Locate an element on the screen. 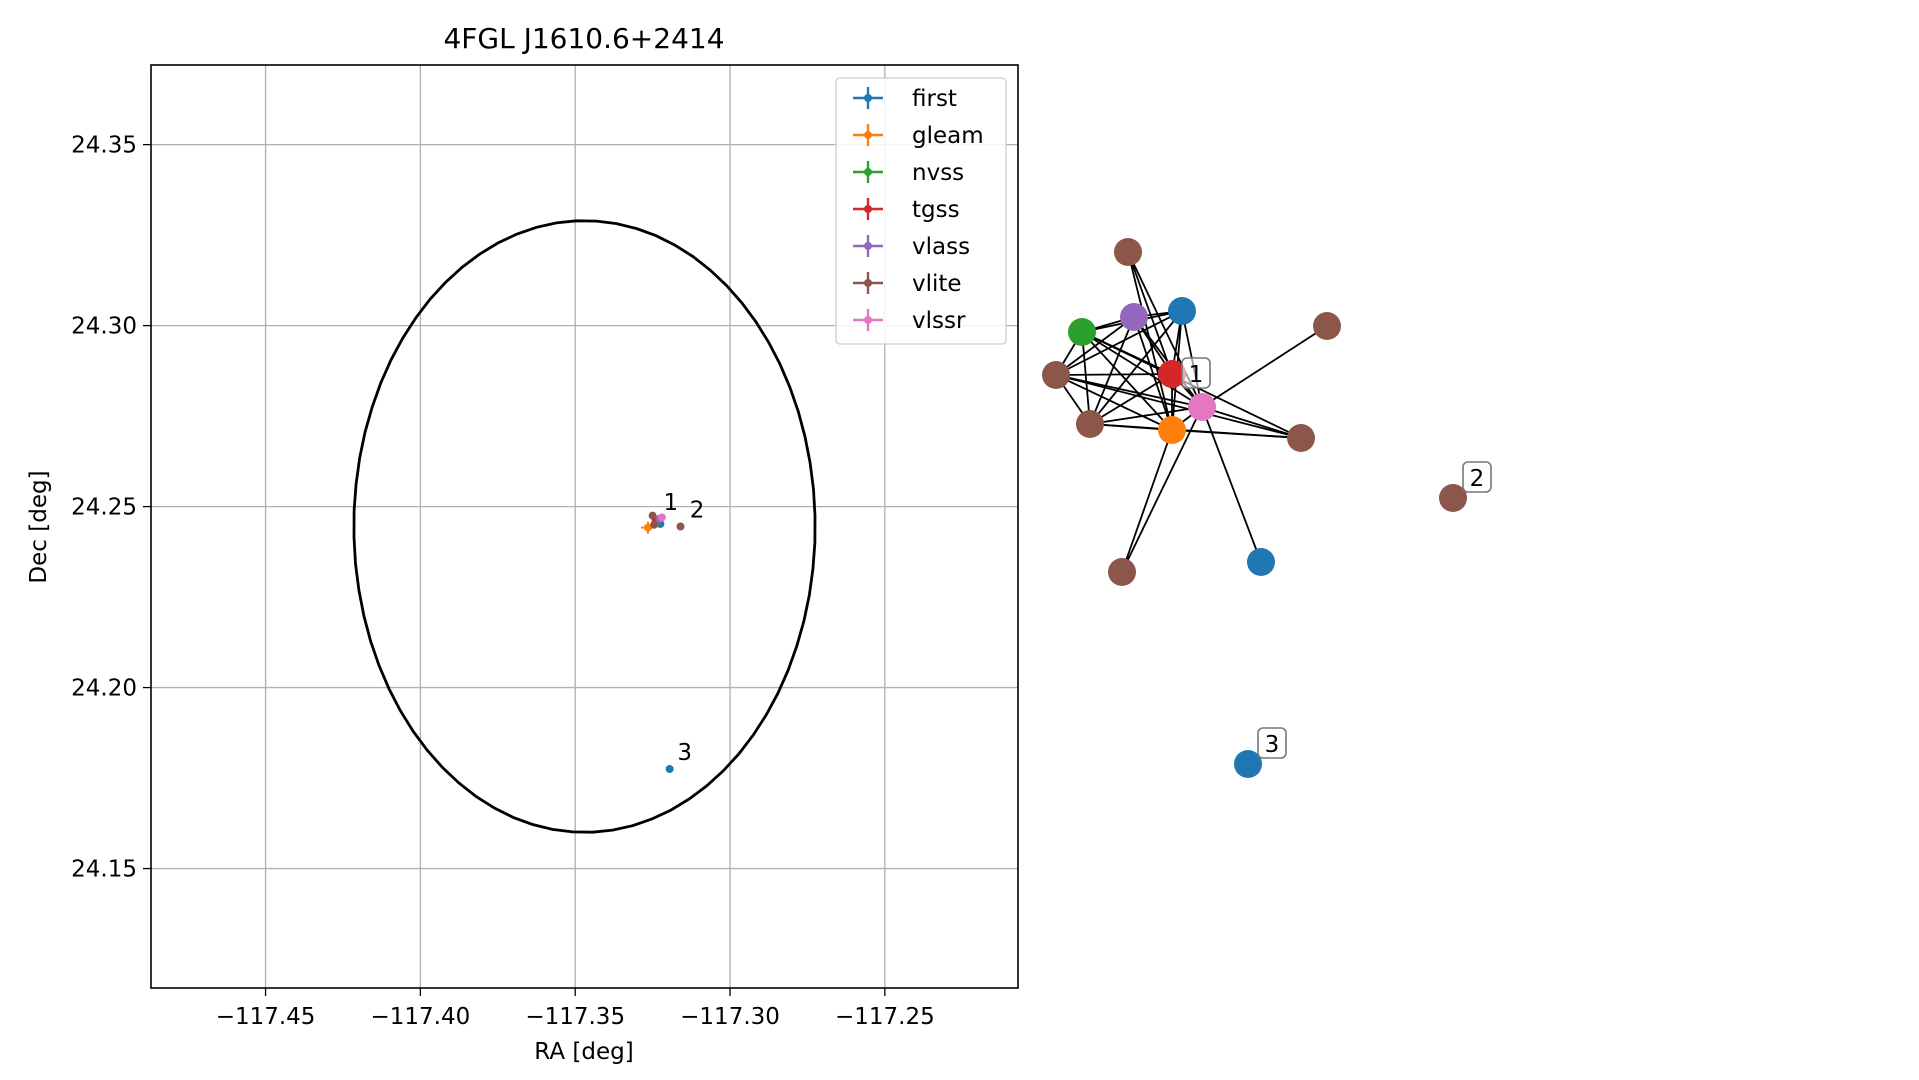 This screenshot has width=1919, height=1080. legend-label: vlite is located at coordinates (937, 284).